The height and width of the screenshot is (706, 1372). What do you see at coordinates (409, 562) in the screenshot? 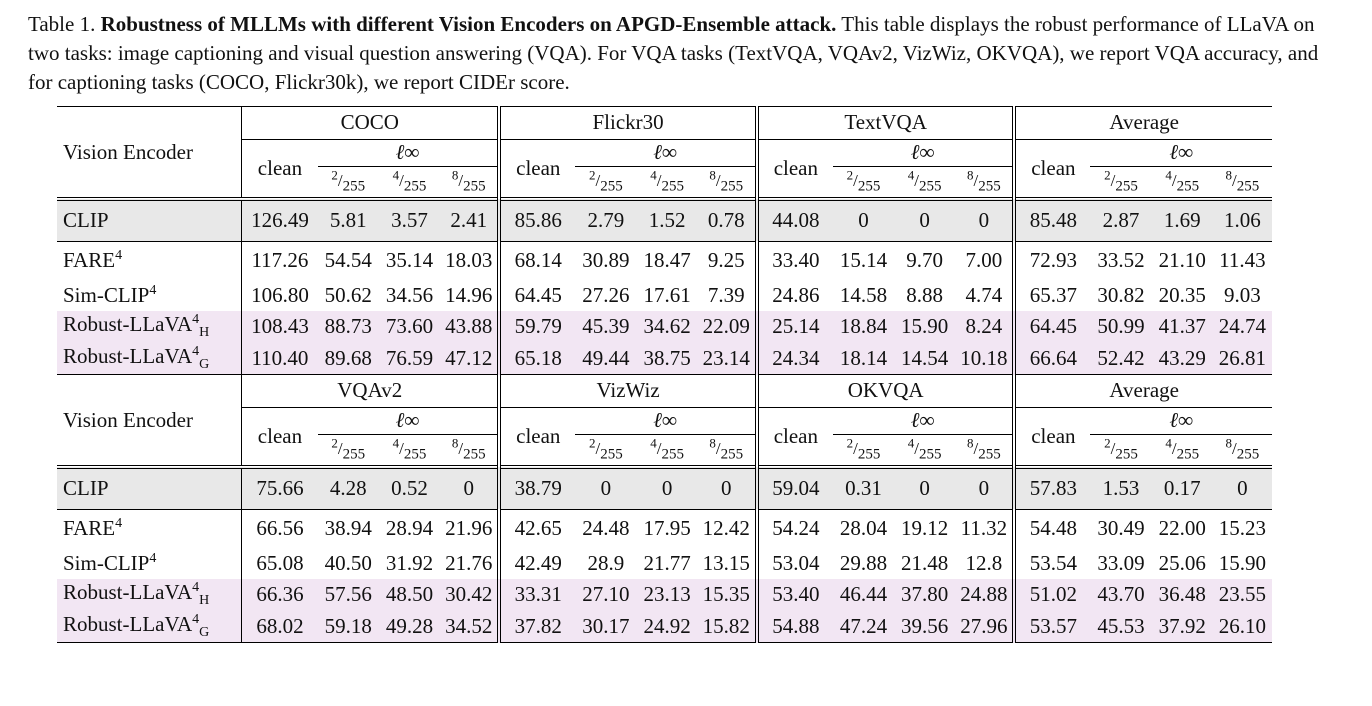
I see `table-cell: 31.92` at bounding box center [409, 562].